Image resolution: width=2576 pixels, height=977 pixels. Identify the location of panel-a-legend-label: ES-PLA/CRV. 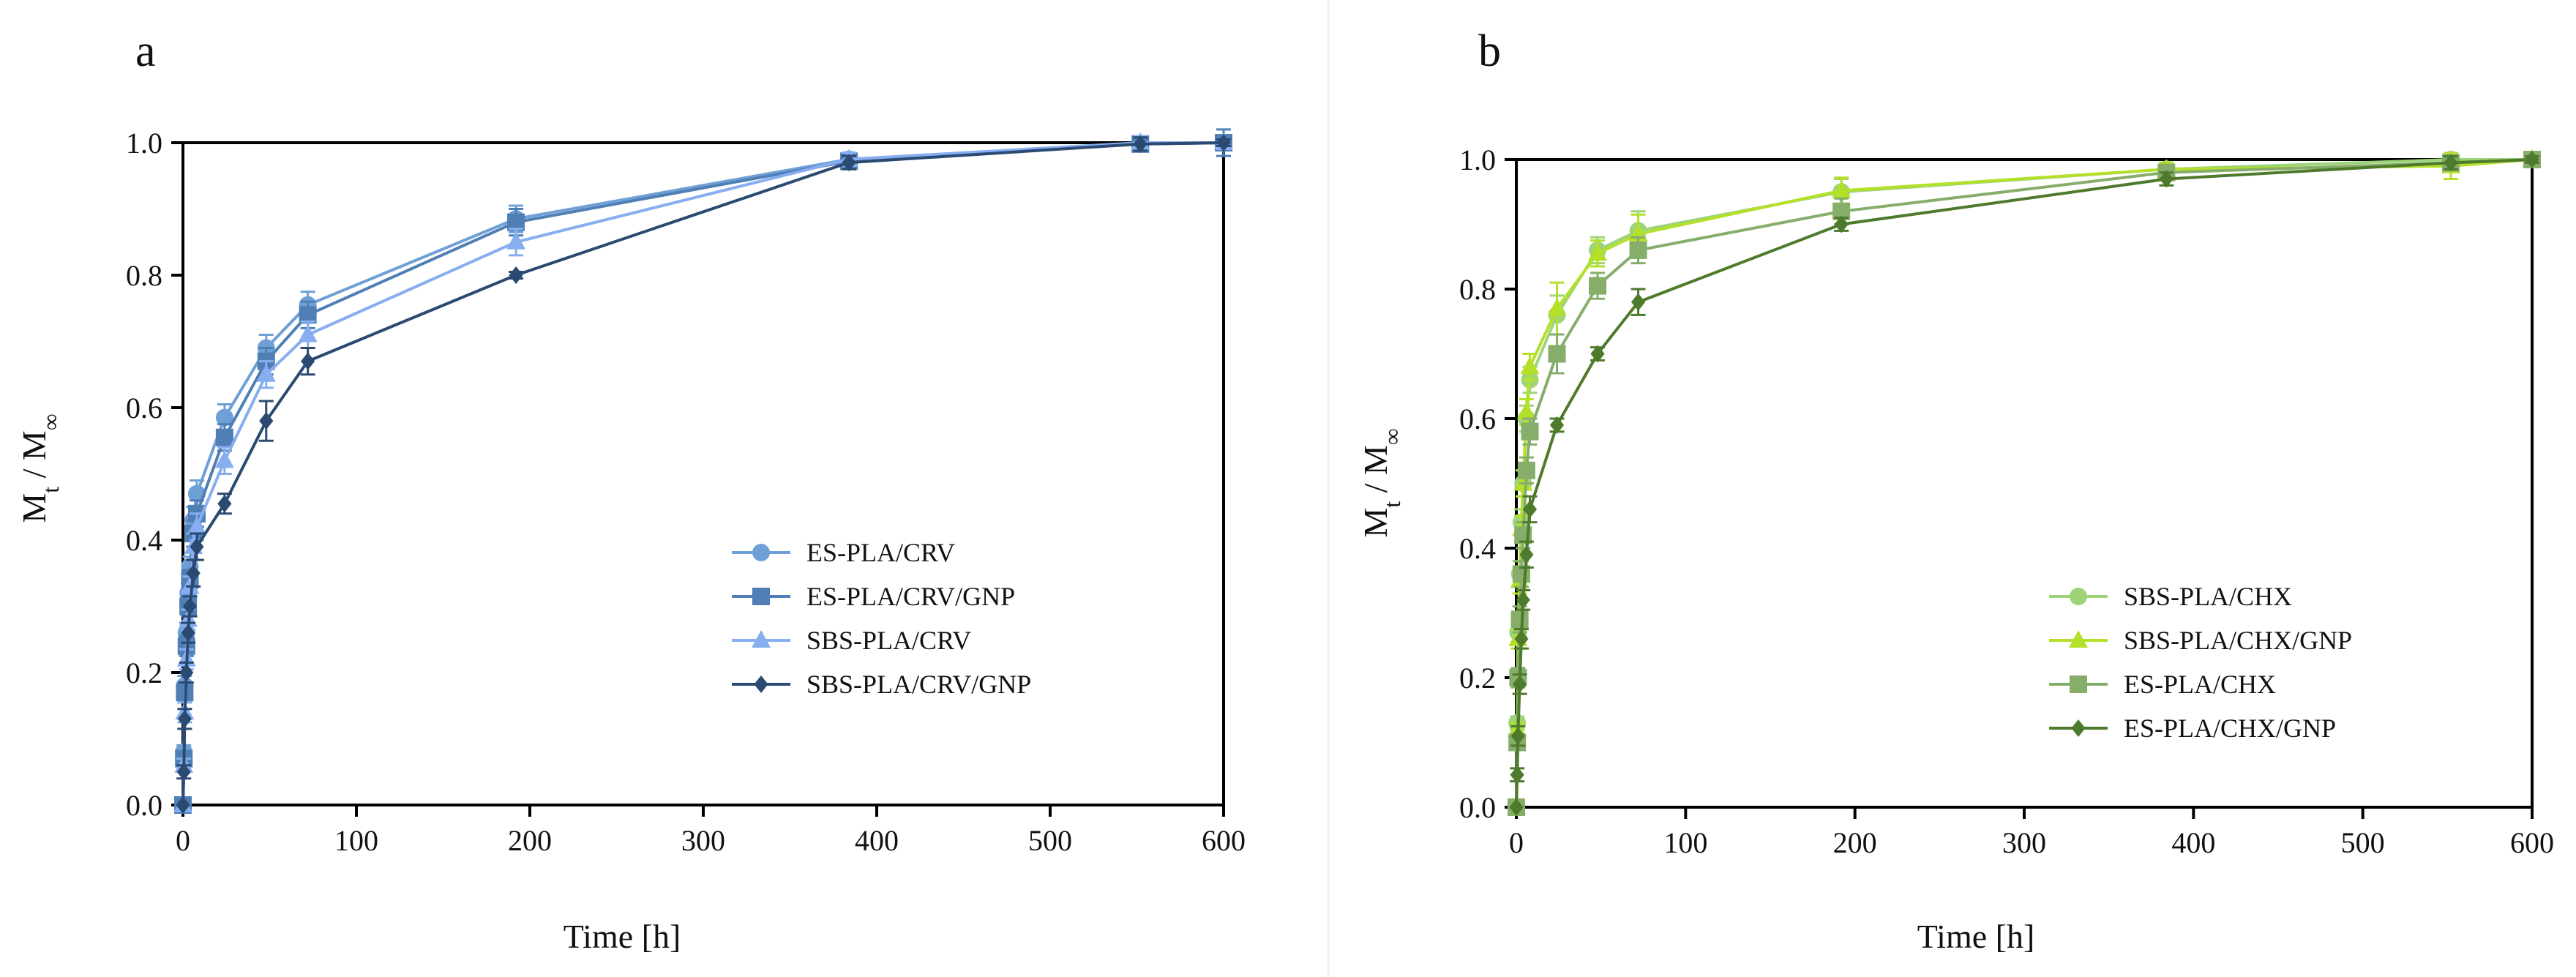
(880, 552).